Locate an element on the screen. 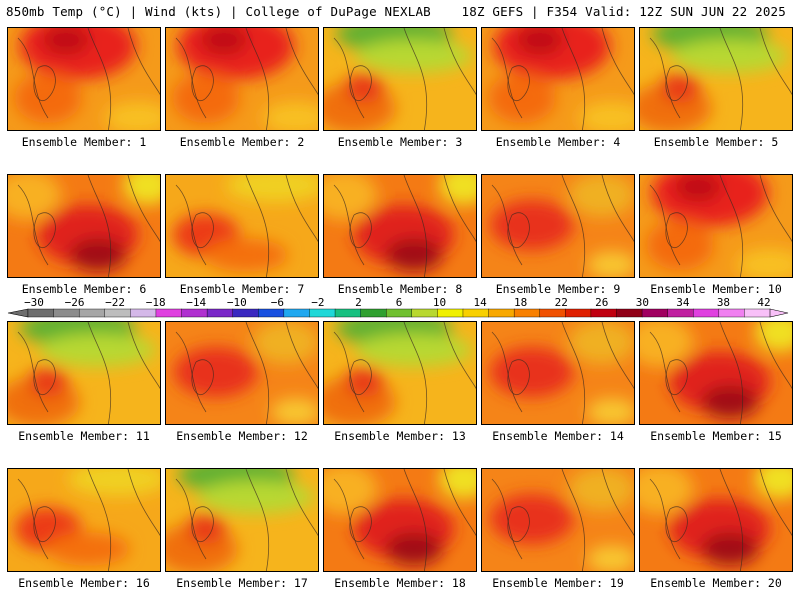 Image resolution: width=800 pixels, height=600 pixels. colorbar-tick-label: −14 is located at coordinates (196, 302).